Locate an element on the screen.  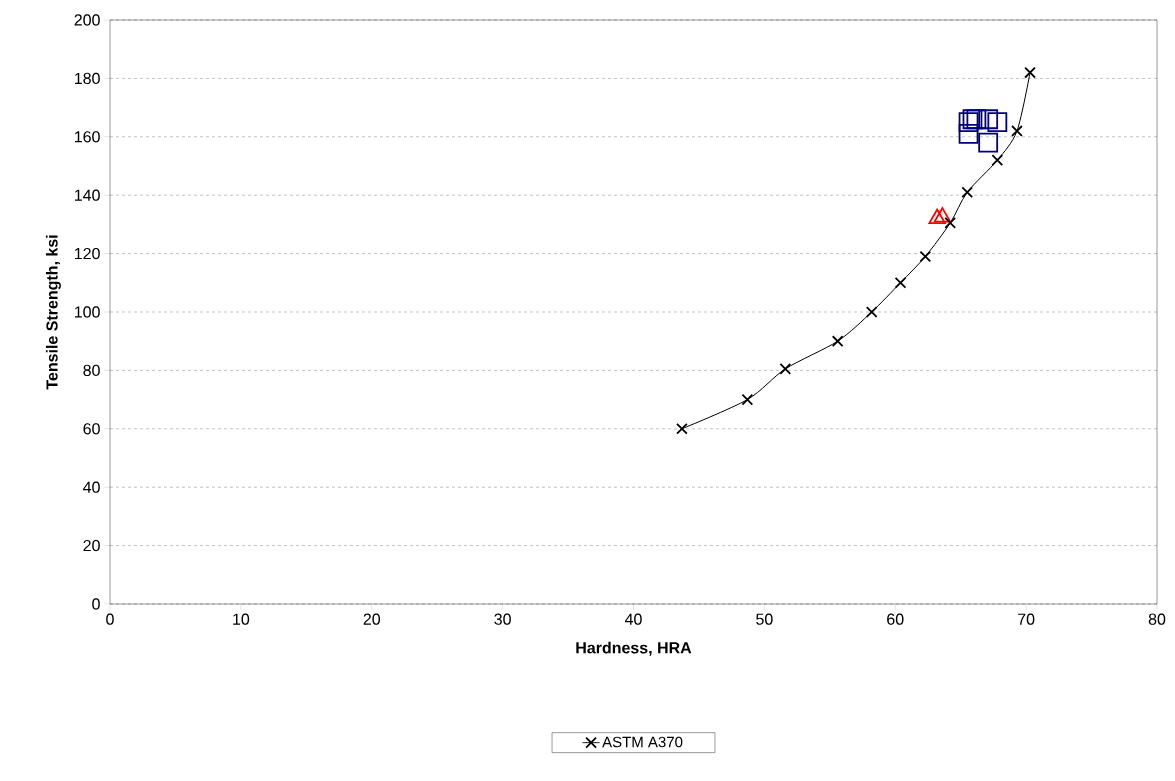
x-tick-label: 20 is located at coordinates (372, 619).